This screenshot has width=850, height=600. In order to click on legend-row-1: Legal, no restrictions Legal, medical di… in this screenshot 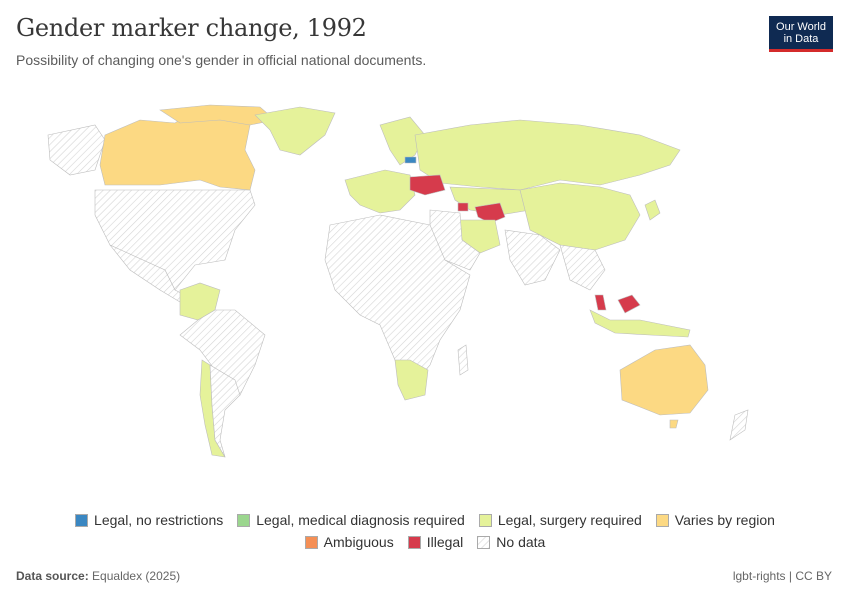, I will do `click(425, 520)`.